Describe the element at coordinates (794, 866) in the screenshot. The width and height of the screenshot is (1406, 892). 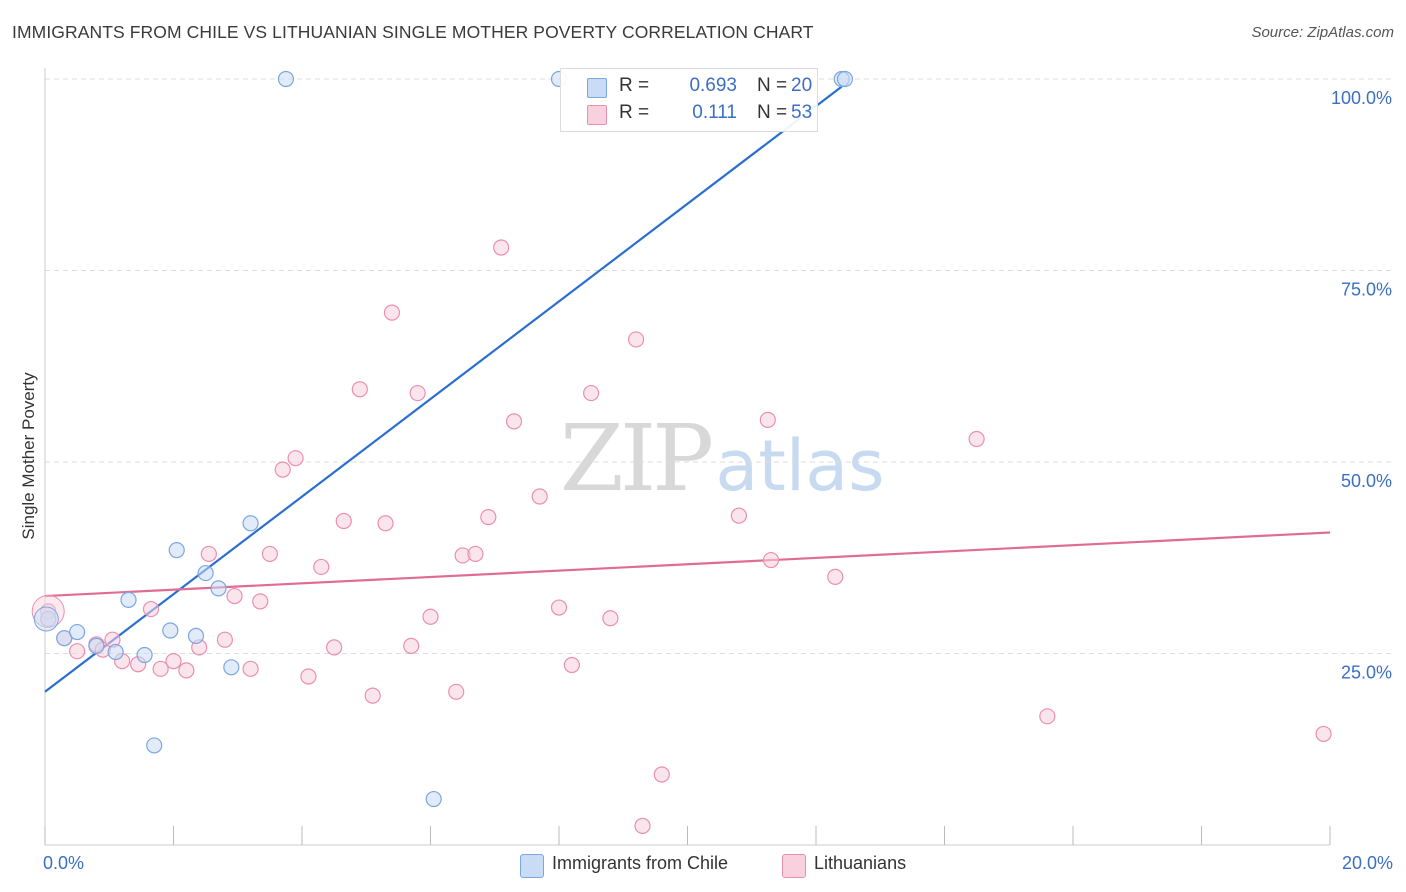
I see `lithuanians-legend-swatch` at that location.